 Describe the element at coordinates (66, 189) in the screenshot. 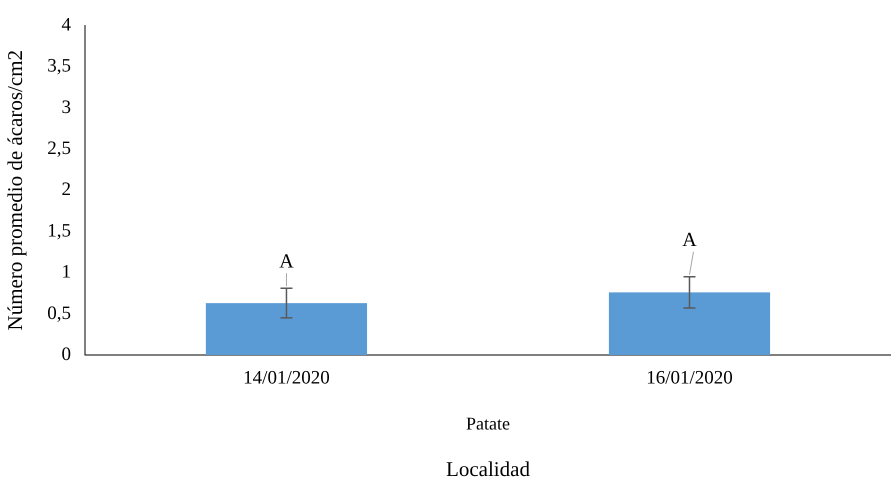

I see `y-tick-label: 2` at that location.